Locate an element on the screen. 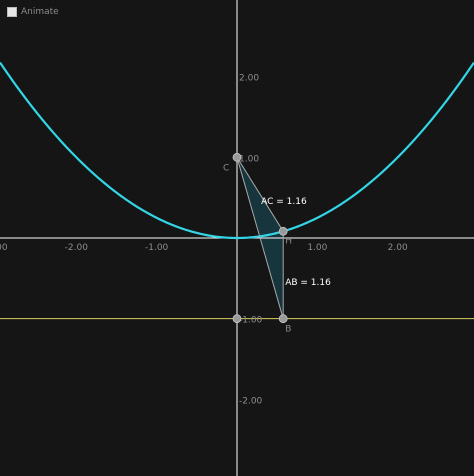  segment-ch is located at coordinates (260, 194).